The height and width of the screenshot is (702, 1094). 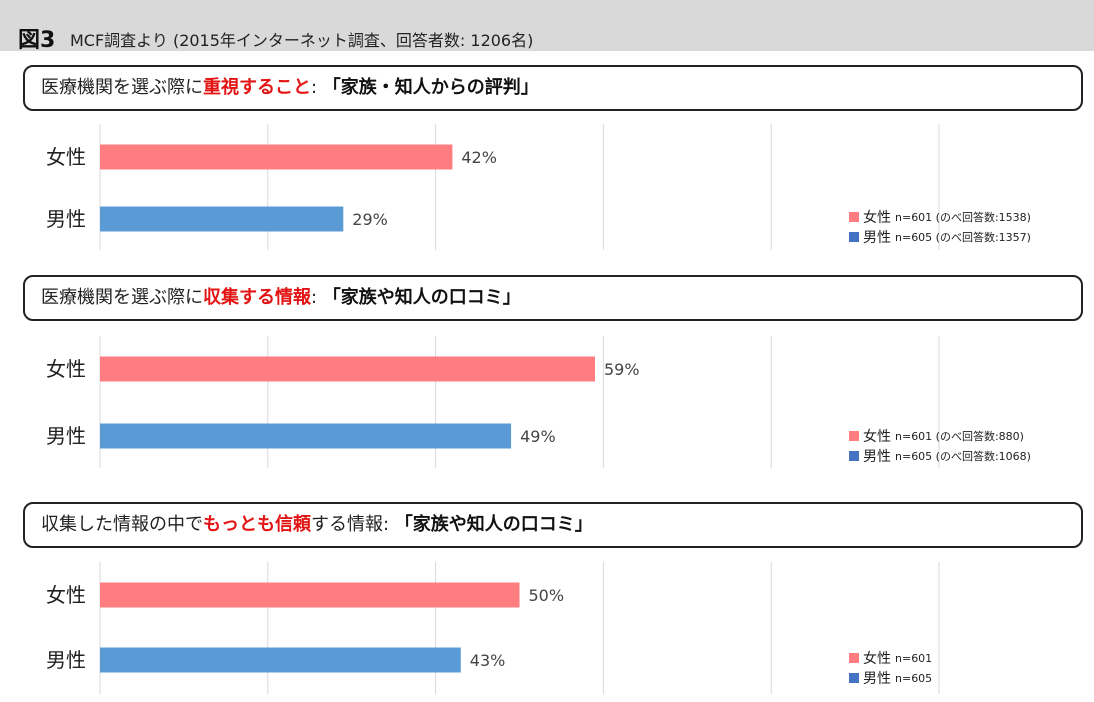 What do you see at coordinates (622, 369) in the screenshot?
I see `data-label: 59%` at bounding box center [622, 369].